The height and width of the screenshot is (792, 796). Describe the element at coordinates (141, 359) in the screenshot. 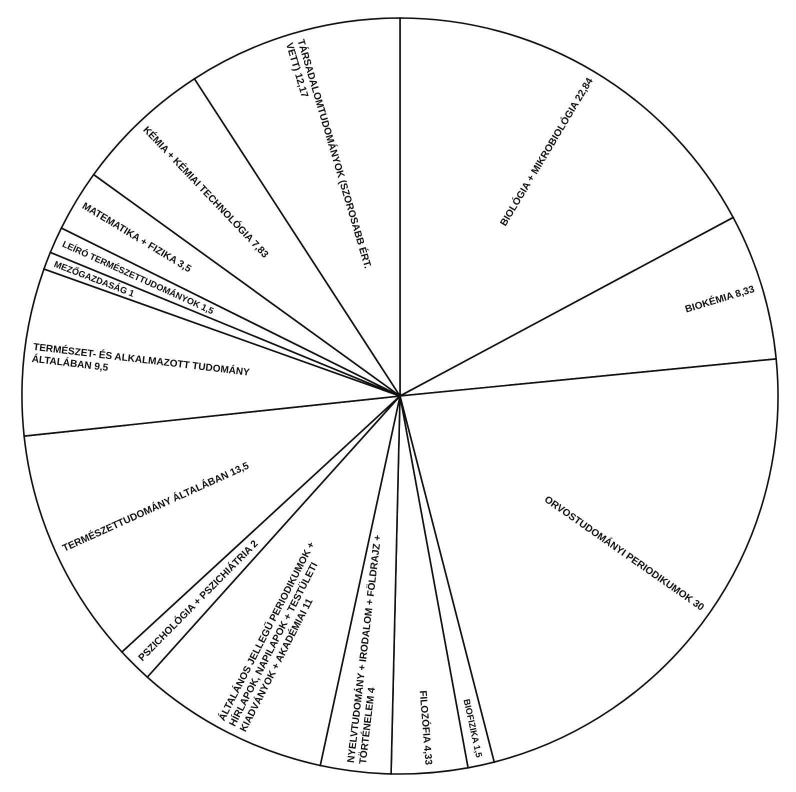

I see `slice-label: TERMÉSZET- ÉS ALKALMAZOTT TUDOMÁNY ÁLTALÁBAN 9,5` at that location.